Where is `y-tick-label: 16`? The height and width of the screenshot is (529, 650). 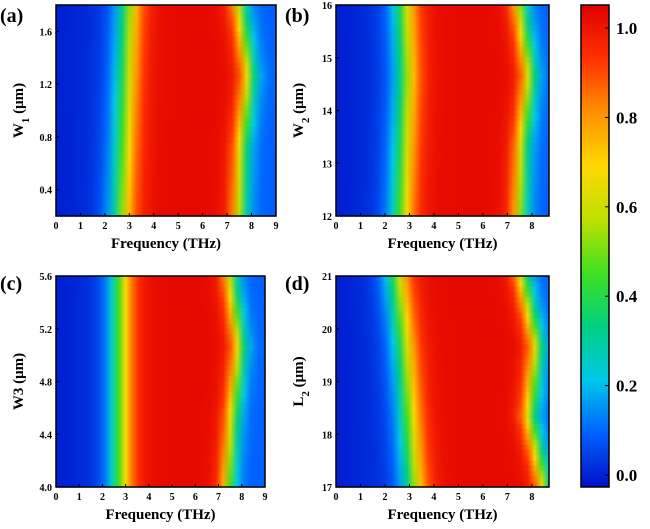
y-tick-label: 16 is located at coordinates (327, 6).